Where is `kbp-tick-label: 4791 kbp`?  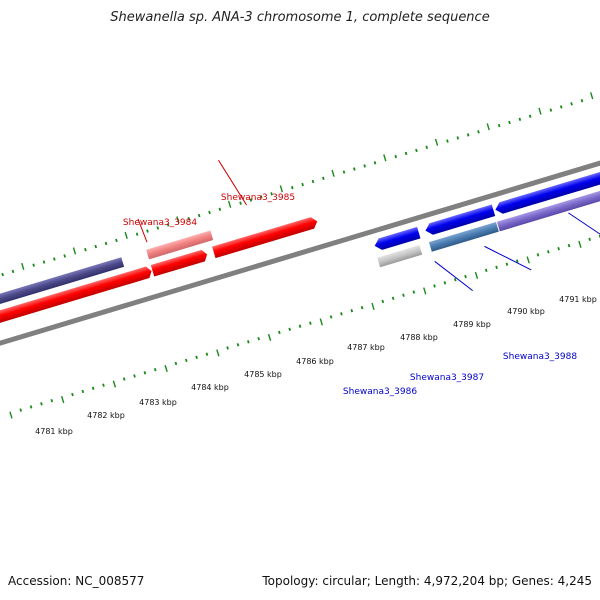
kbp-tick-label: 4791 kbp is located at coordinates (578, 299).